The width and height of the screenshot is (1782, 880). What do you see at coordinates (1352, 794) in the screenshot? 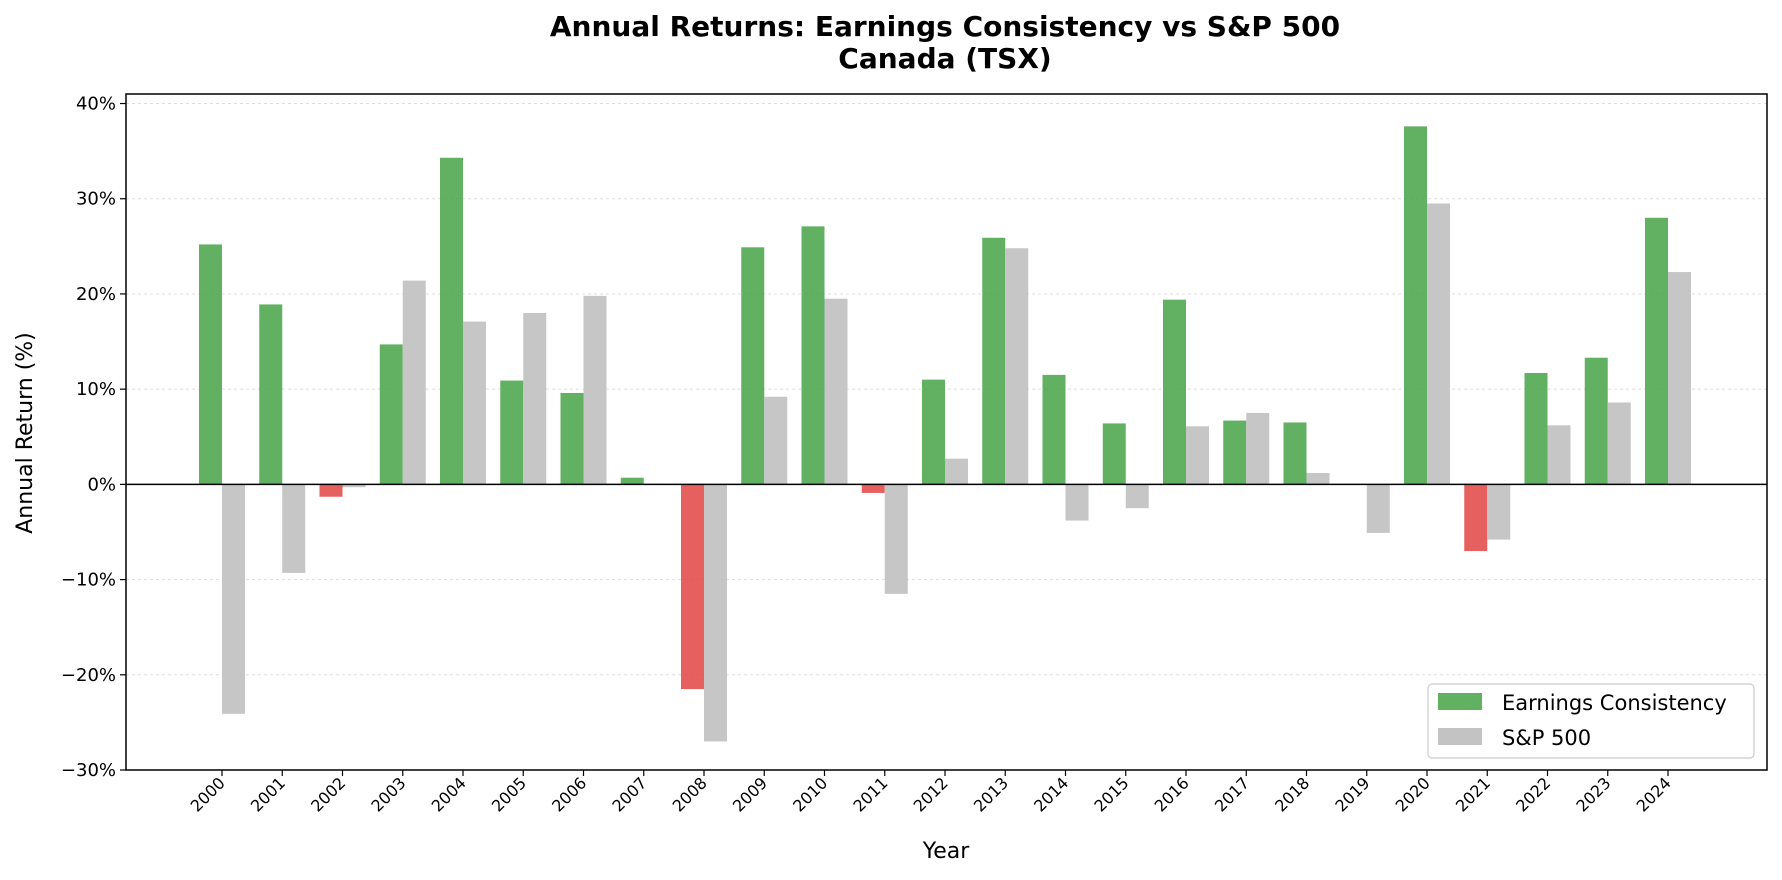
I see `x-tick-label: 2019` at bounding box center [1352, 794].